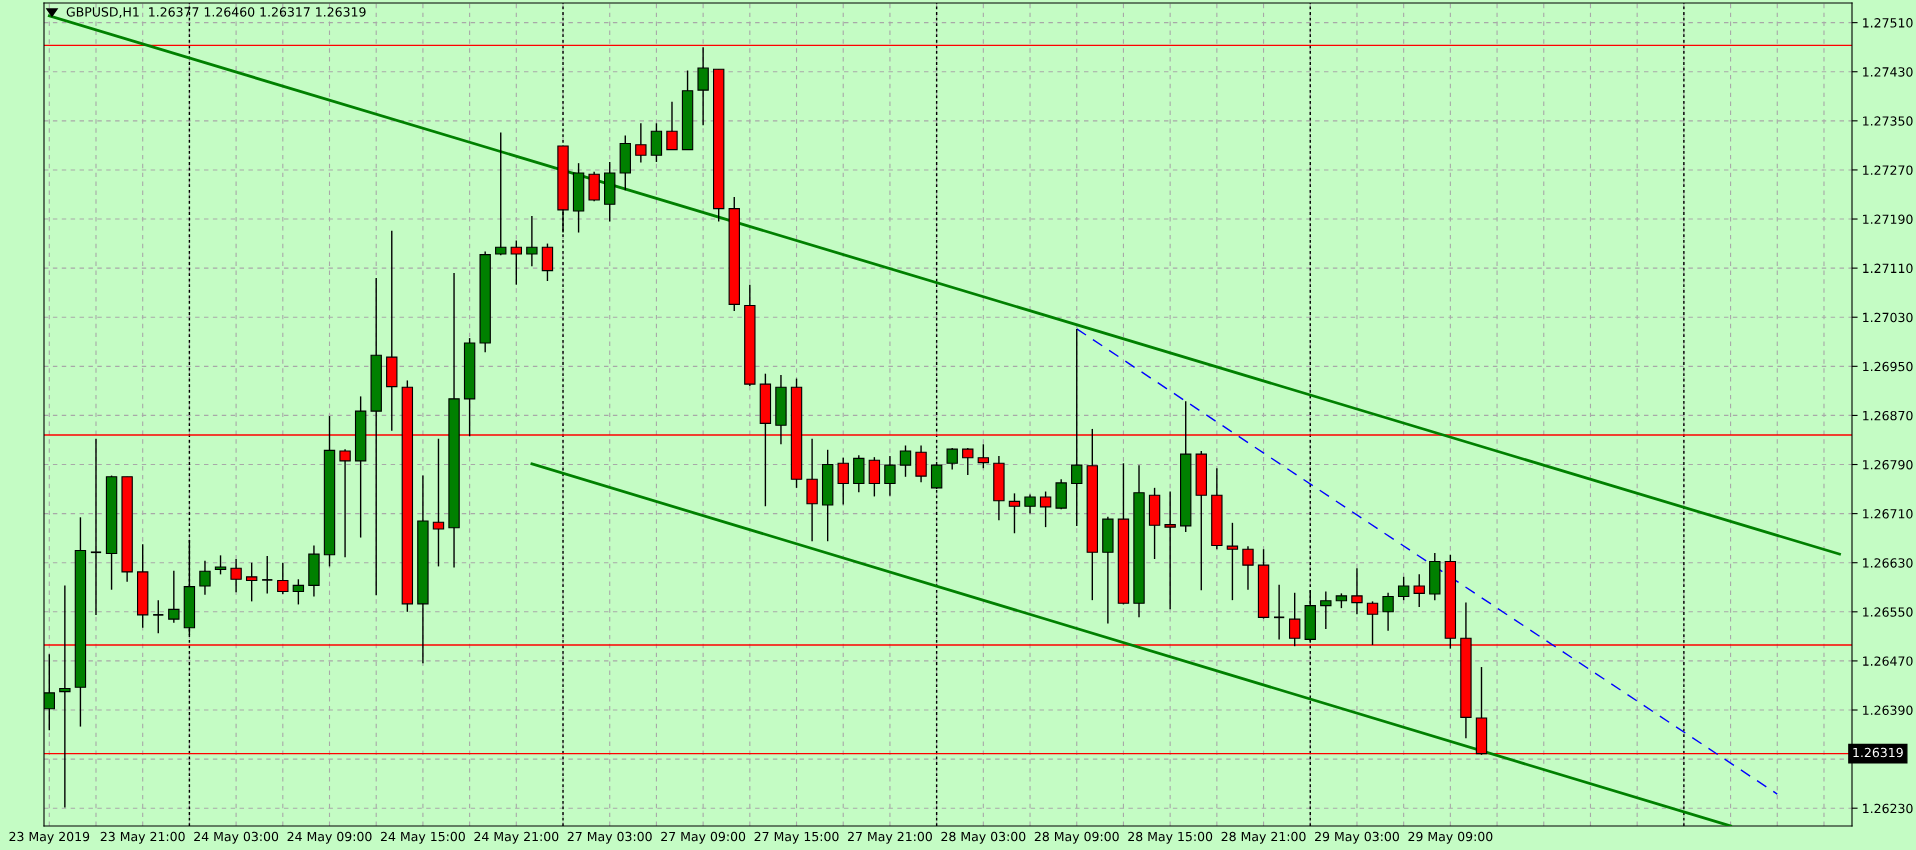 The image size is (1916, 850). What do you see at coordinates (1888, 366) in the screenshot?
I see `y-tick-label: 1.26950` at bounding box center [1888, 366].